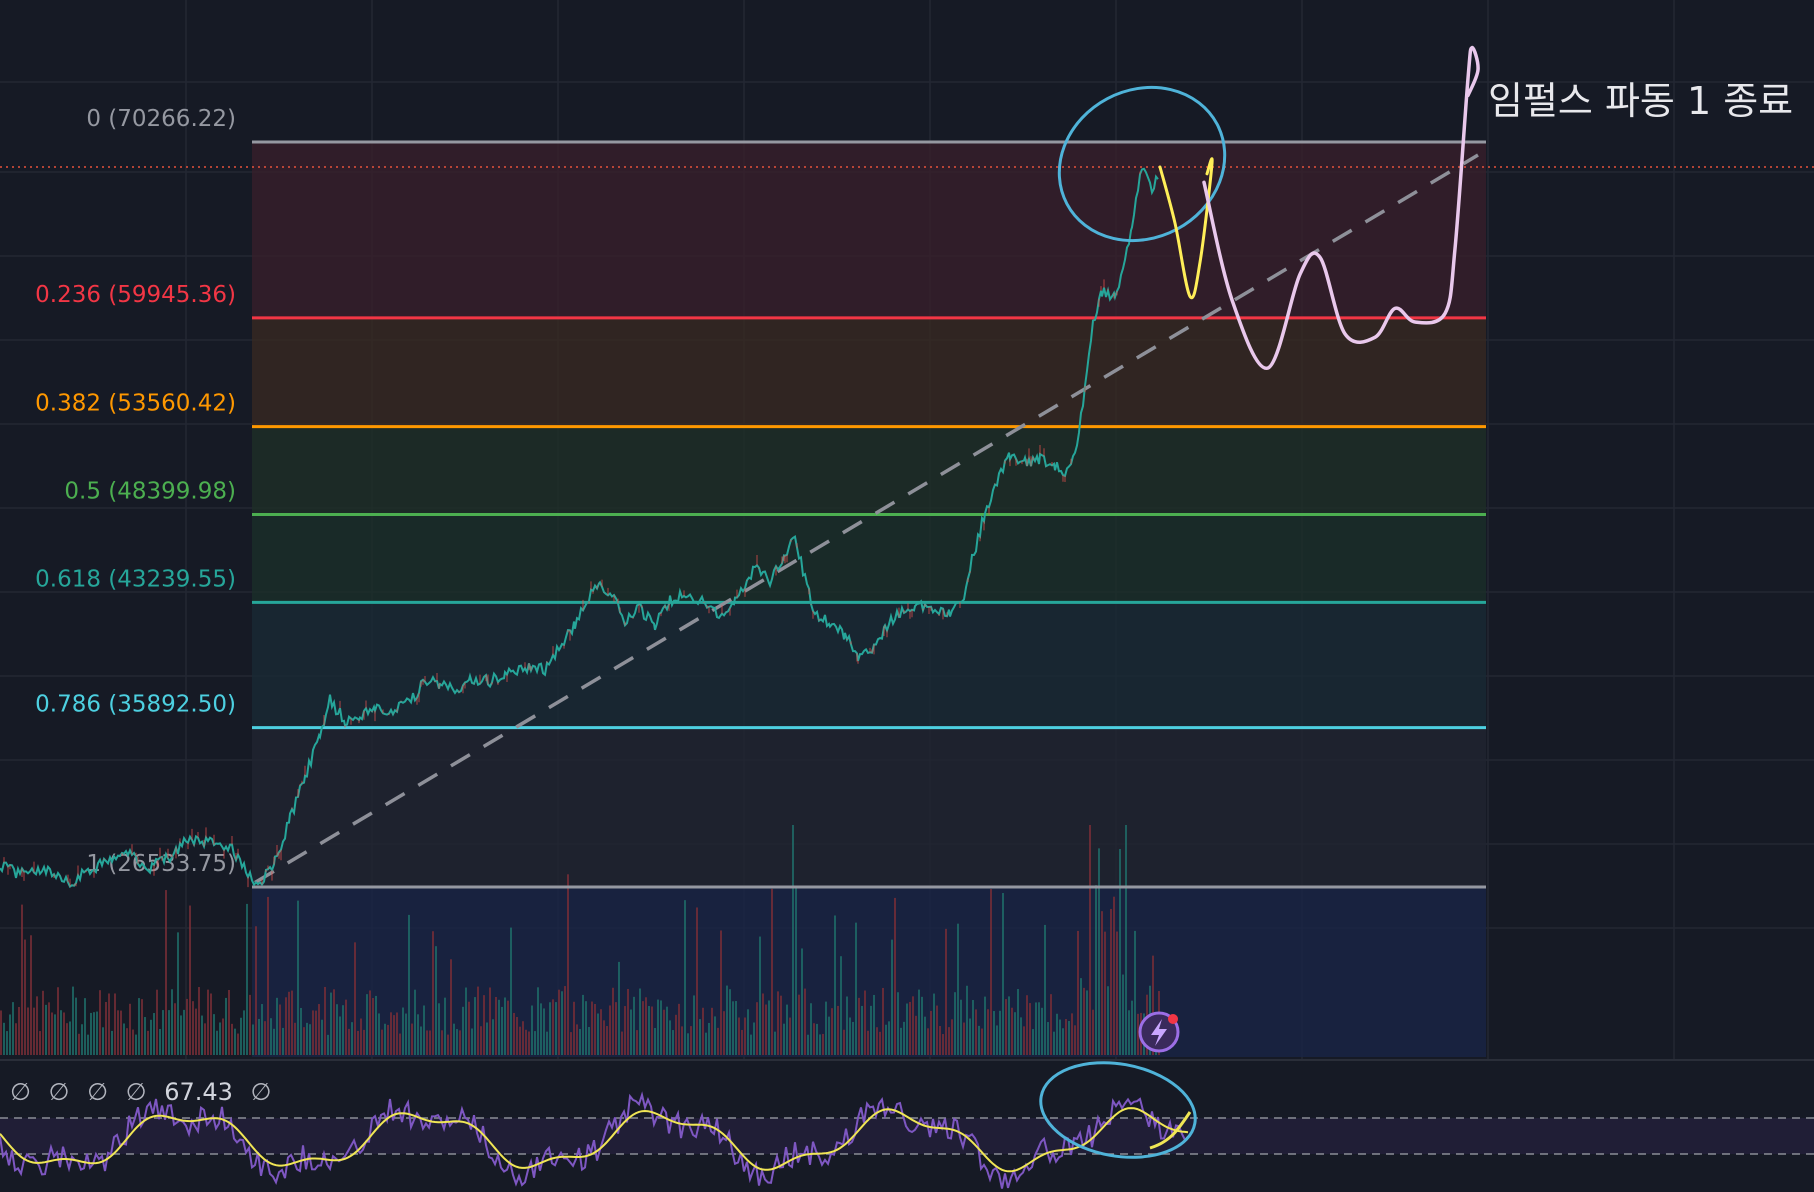 This screenshot has width=1814, height=1192. I want to click on rsi-projection, so click(1170, 1130).